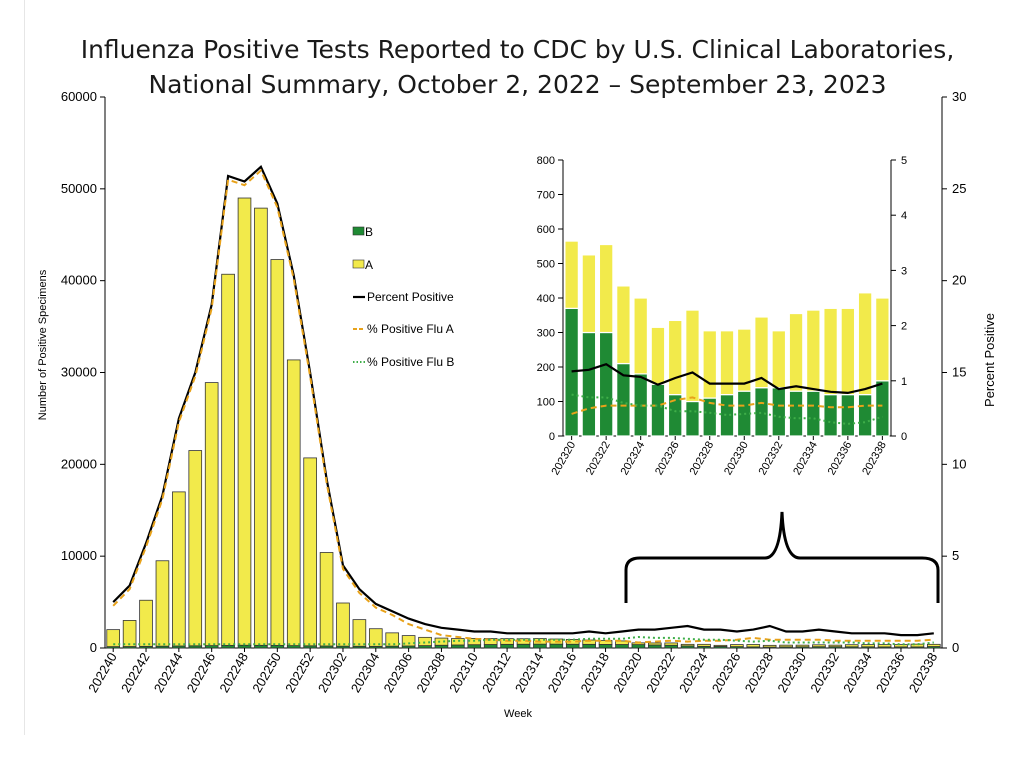 The height and width of the screenshot is (773, 1035). What do you see at coordinates (726, 672) in the screenshot?
I see `x-tick-label: 202326` at bounding box center [726, 672].